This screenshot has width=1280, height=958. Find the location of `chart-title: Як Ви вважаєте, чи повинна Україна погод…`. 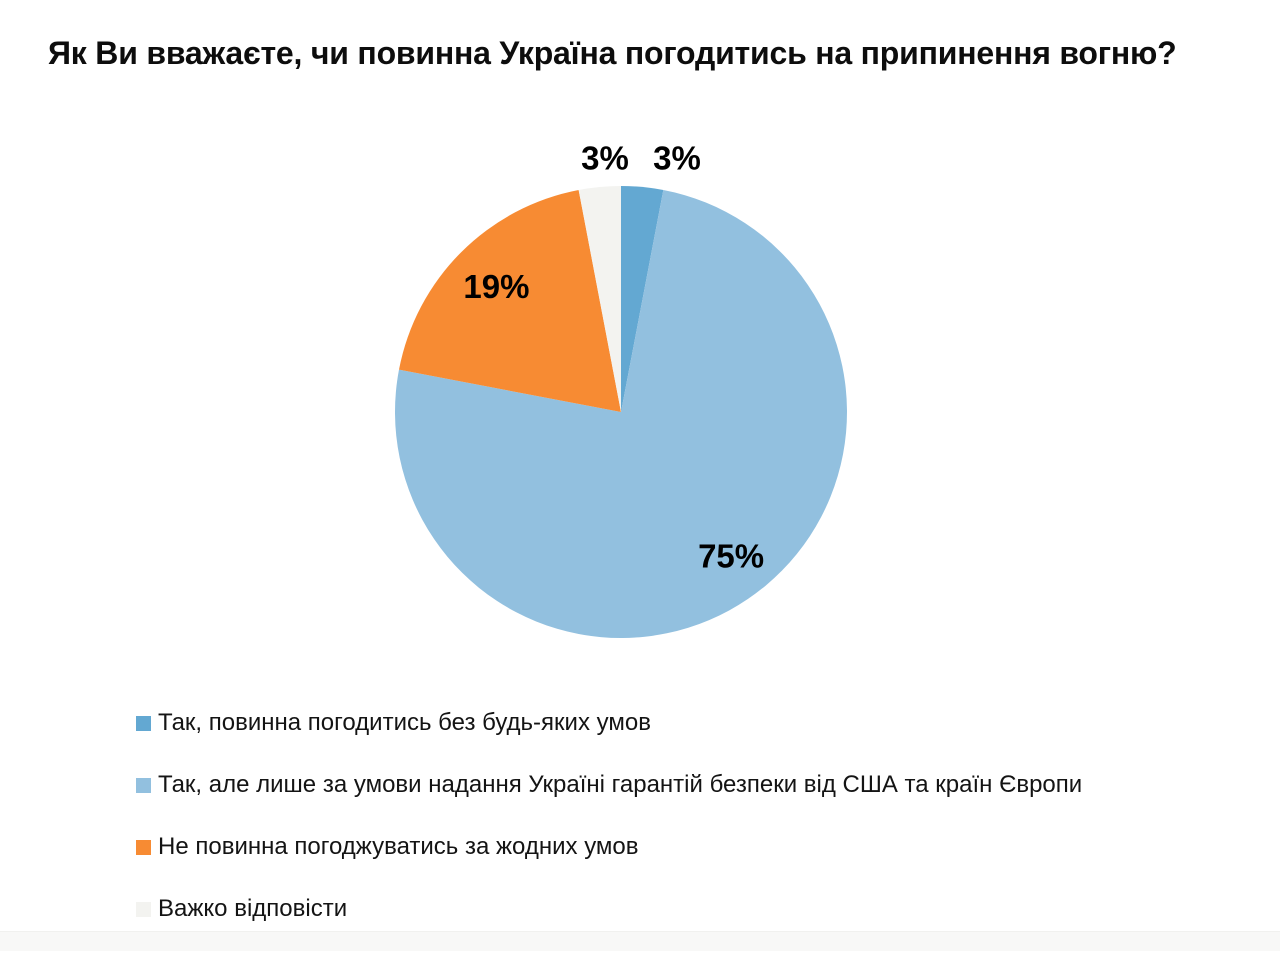

chart-title: Як Ви вважаєте, чи повинна Україна погод… is located at coordinates (612, 53).